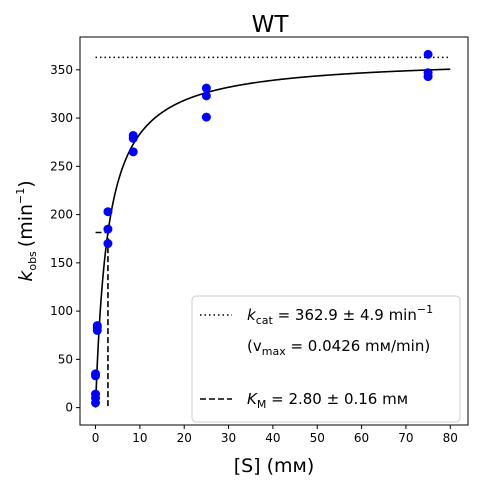 This screenshot has width=477, height=484. What do you see at coordinates (61, 263) in the screenshot?
I see `y-tick-label: 150` at bounding box center [61, 263].